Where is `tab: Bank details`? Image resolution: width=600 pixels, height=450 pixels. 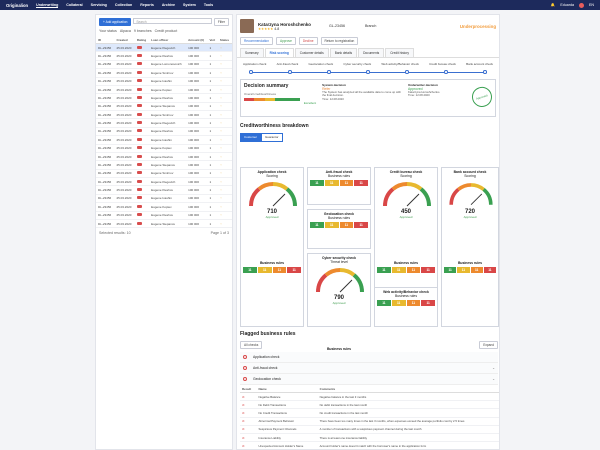
tab: Bank details is located at coordinates (343, 52).